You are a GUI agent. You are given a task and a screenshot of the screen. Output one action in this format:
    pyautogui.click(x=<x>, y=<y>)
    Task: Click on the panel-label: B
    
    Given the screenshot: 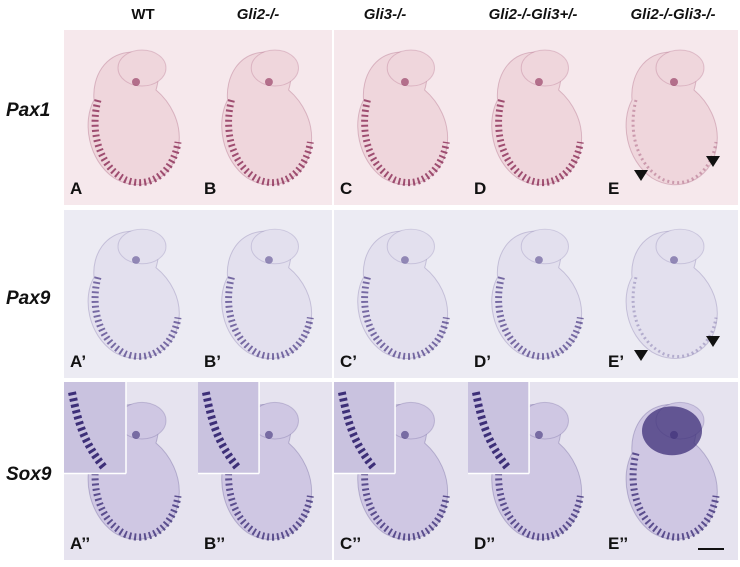 What is the action you would take?
    pyautogui.click(x=210, y=188)
    